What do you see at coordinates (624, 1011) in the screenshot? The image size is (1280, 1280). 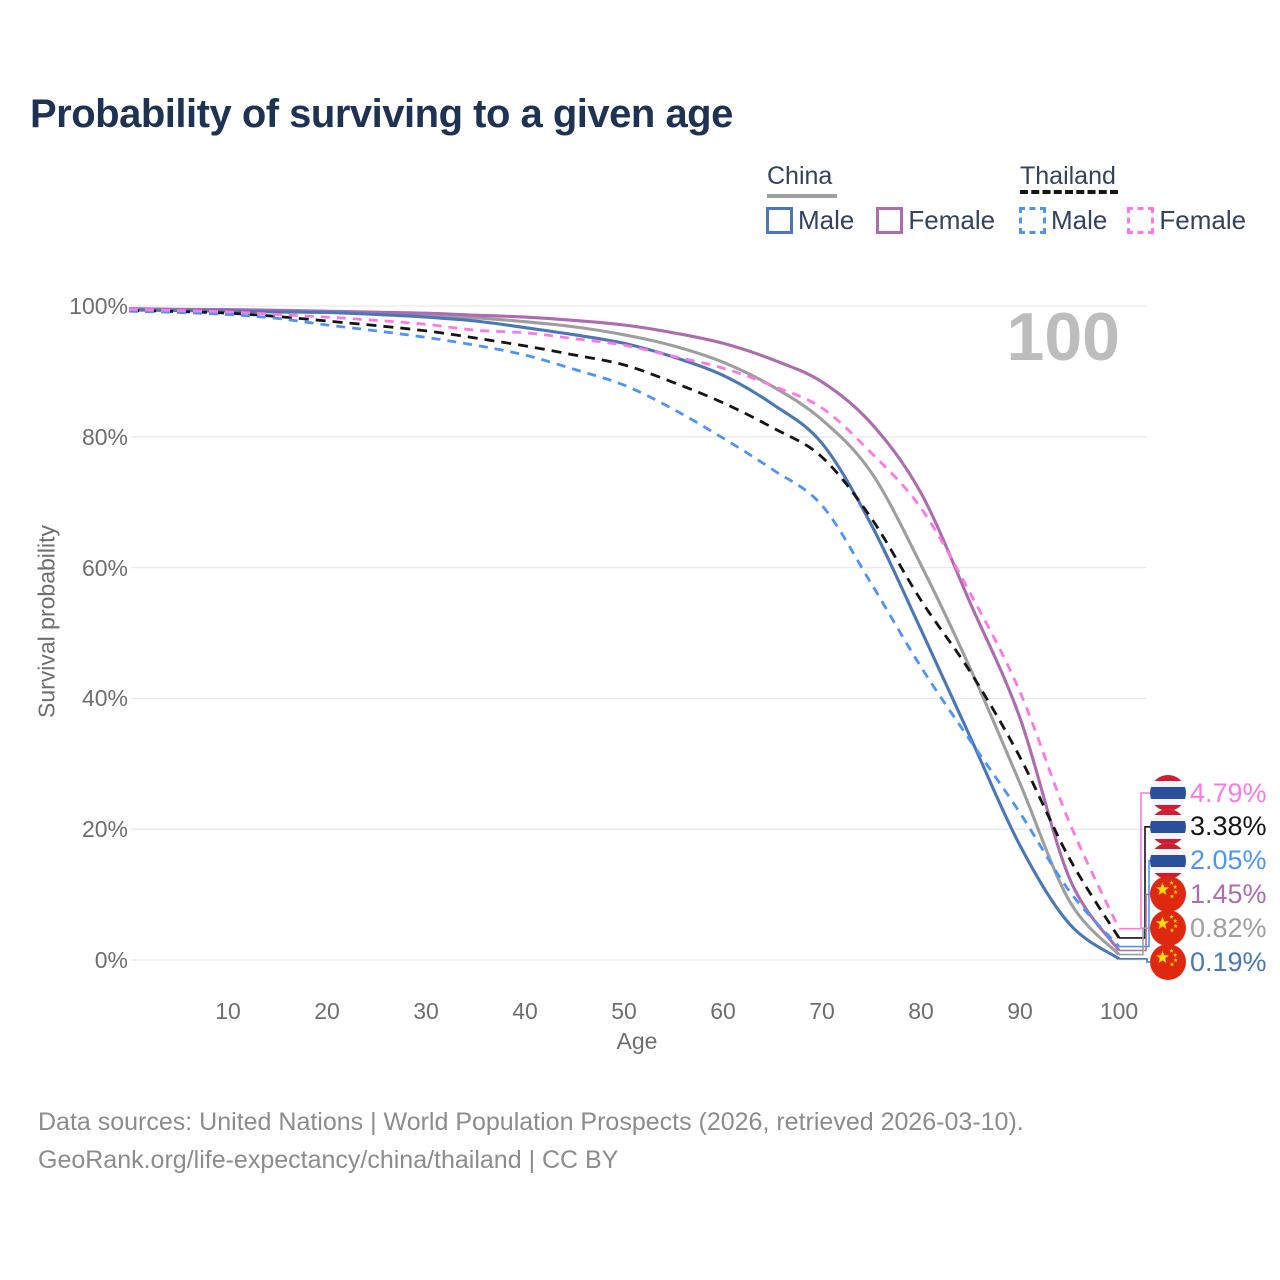 I see `x-tick-label: 50` at bounding box center [624, 1011].